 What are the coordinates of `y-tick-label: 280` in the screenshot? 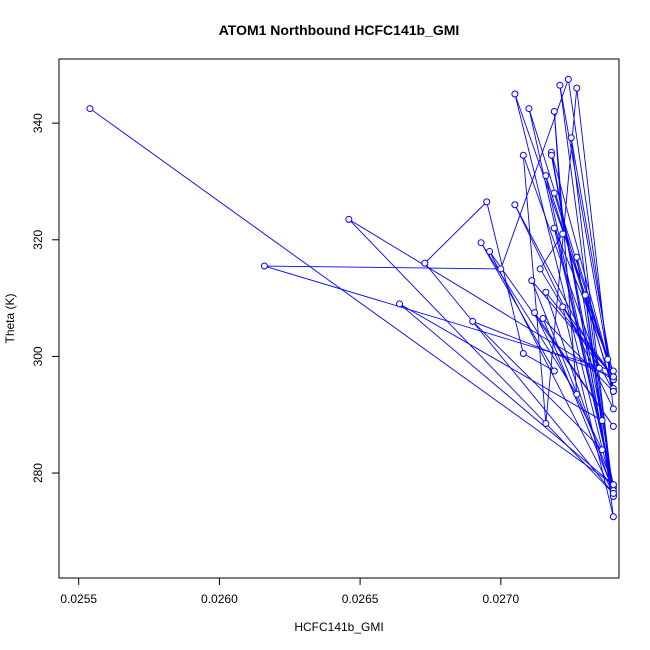 It's located at (38, 473).